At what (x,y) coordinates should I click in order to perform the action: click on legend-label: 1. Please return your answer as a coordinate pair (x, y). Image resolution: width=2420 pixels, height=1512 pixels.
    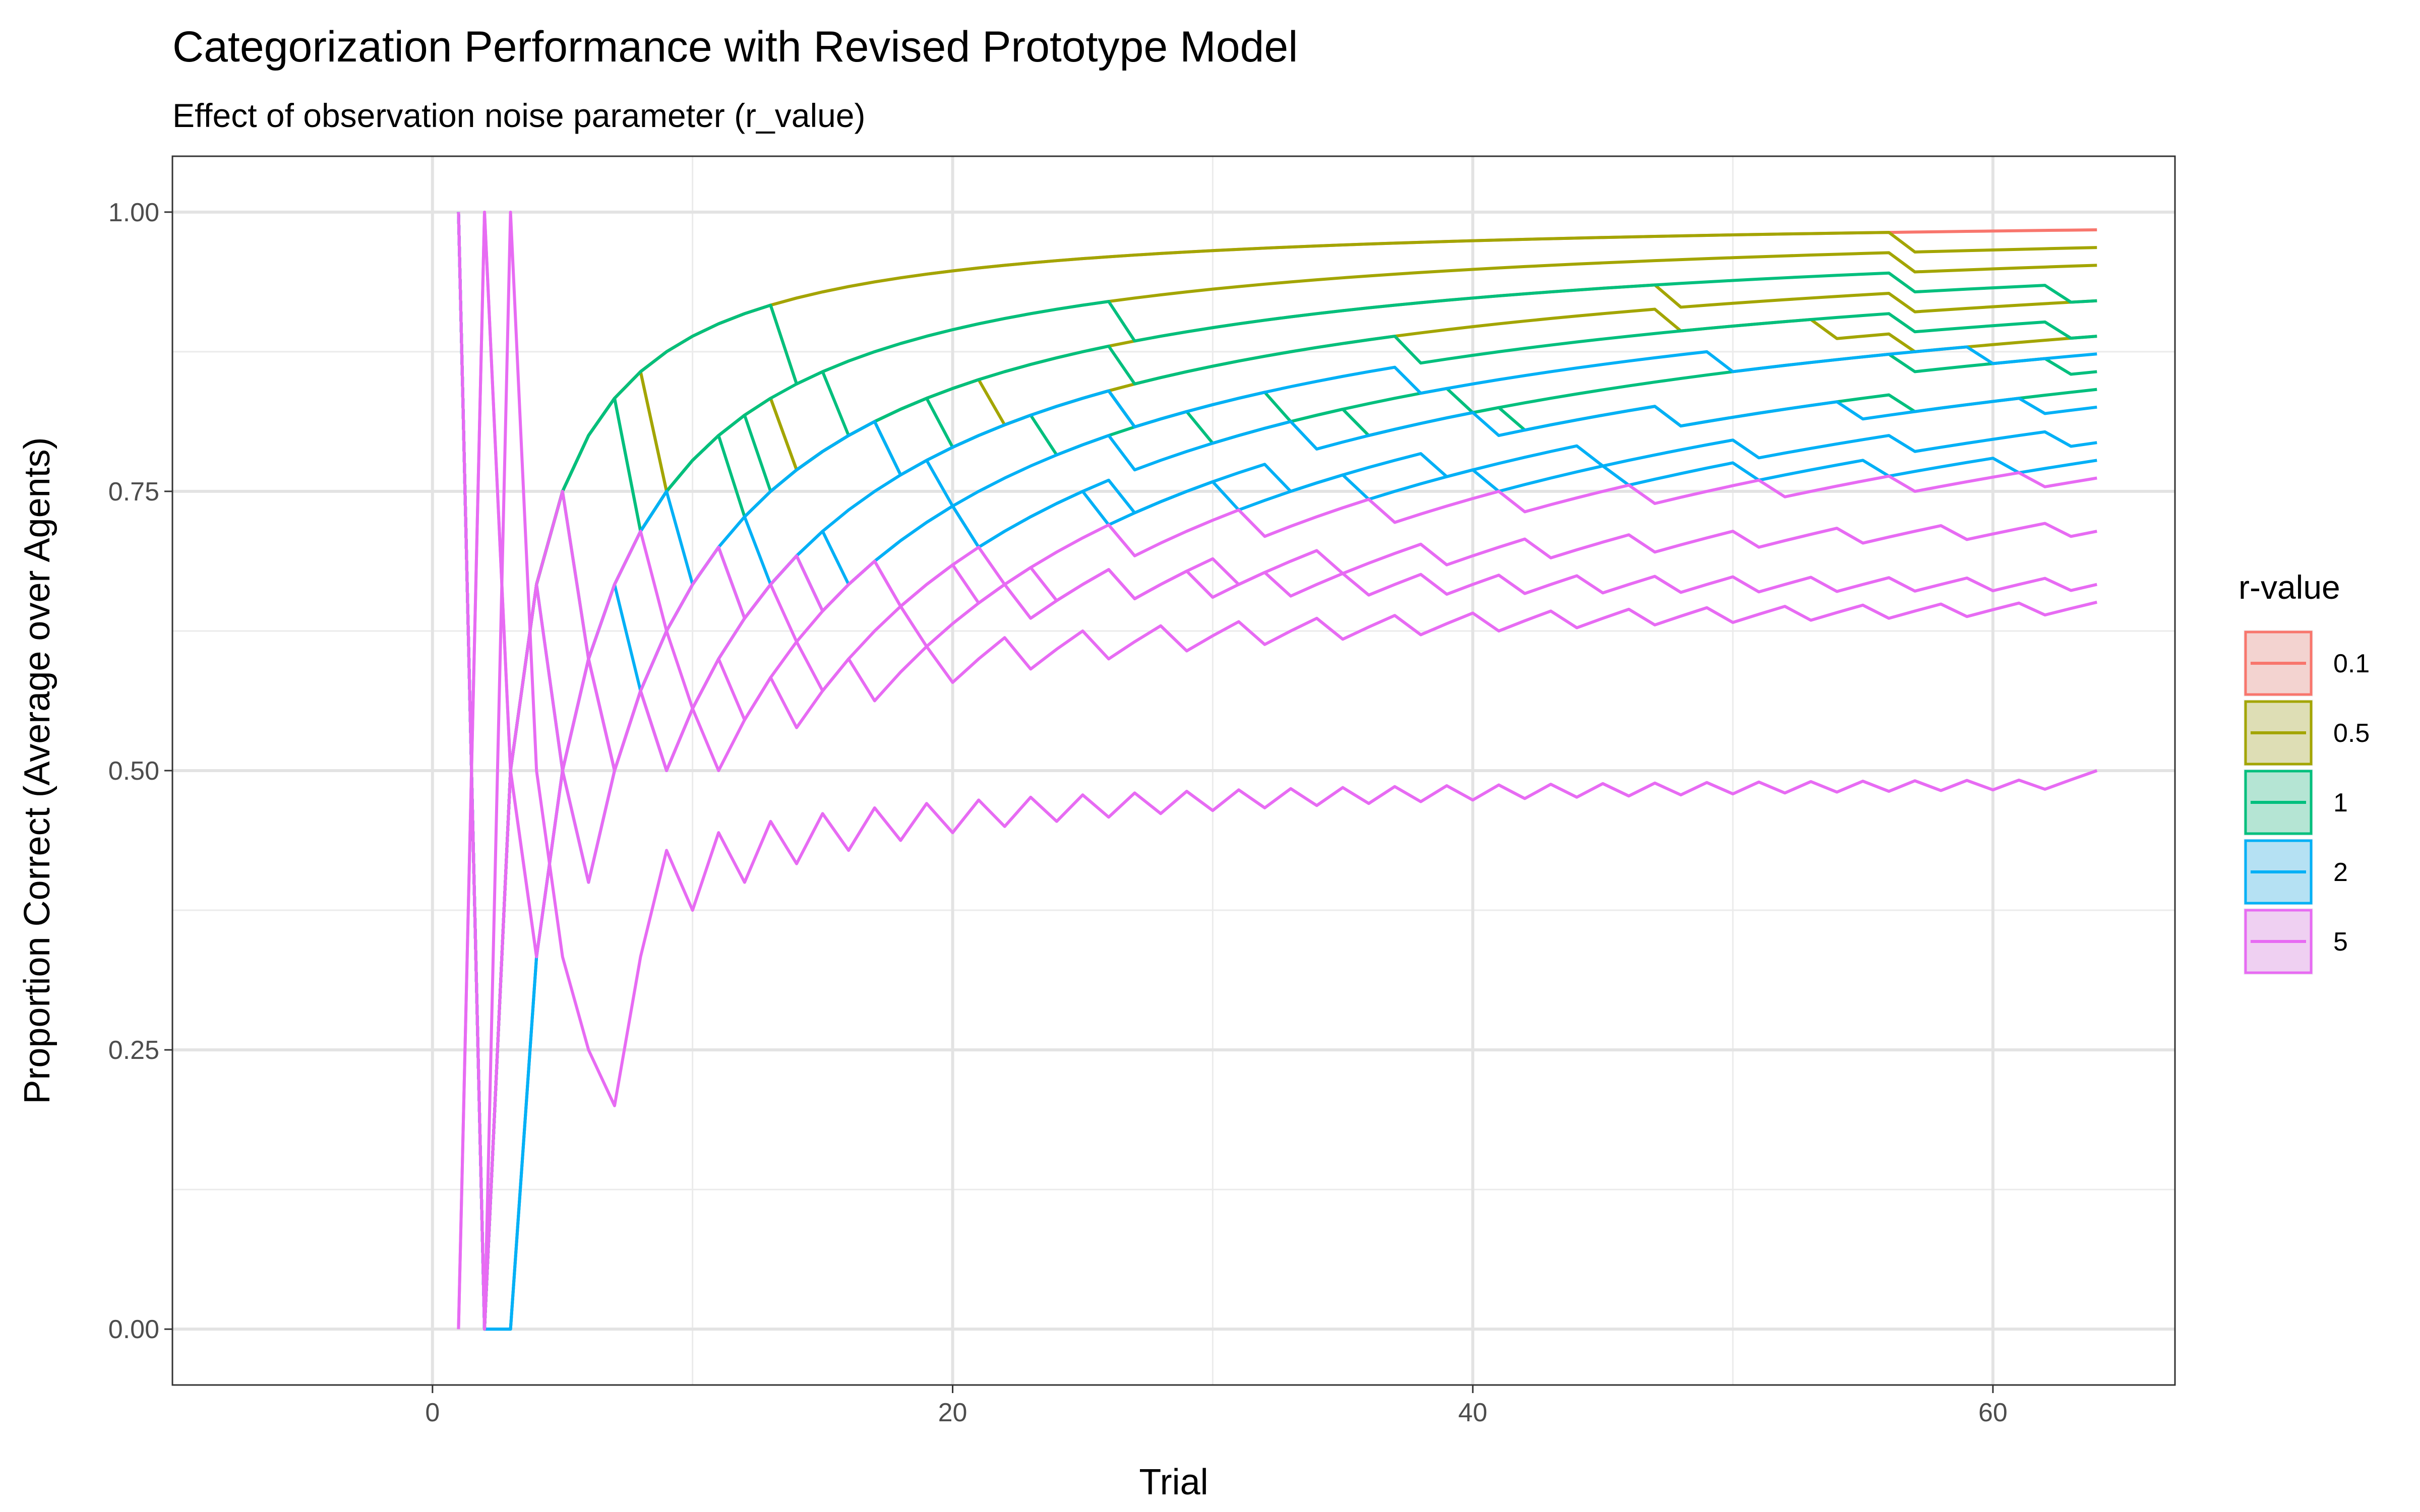
    Looking at the image, I should click on (2340, 802).